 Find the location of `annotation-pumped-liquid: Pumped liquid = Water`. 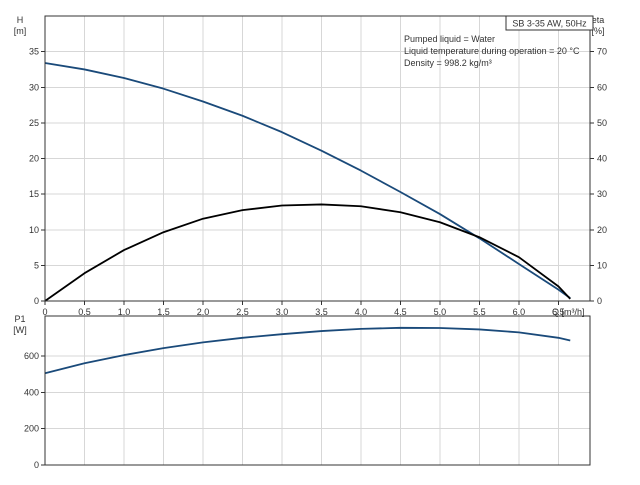

annotation-pumped-liquid: Pumped liquid = Water is located at coordinates (449, 39).